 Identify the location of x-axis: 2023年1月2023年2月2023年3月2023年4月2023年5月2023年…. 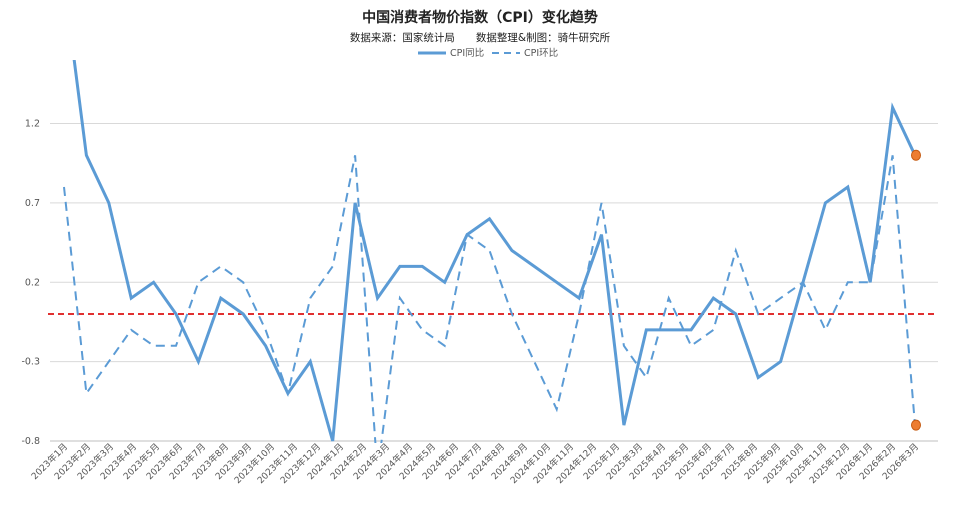
(475, 464).